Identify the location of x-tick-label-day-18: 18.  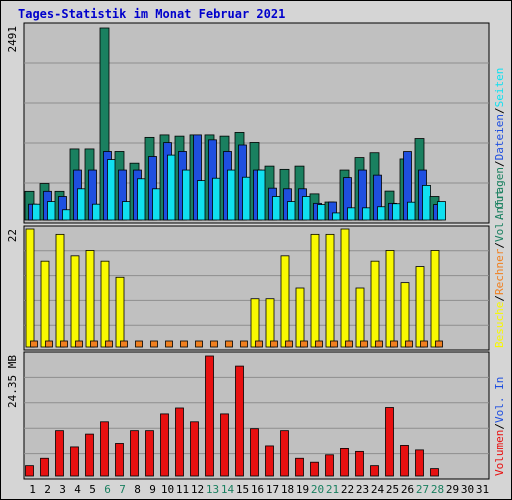
(287, 489).